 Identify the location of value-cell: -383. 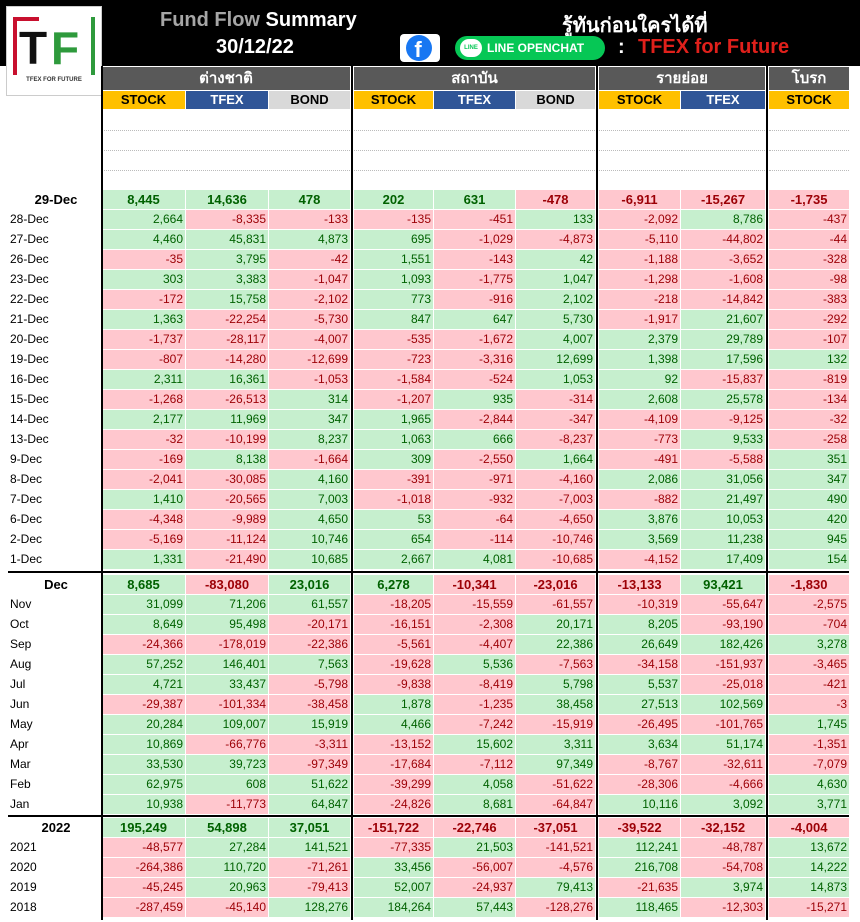
(809, 299).